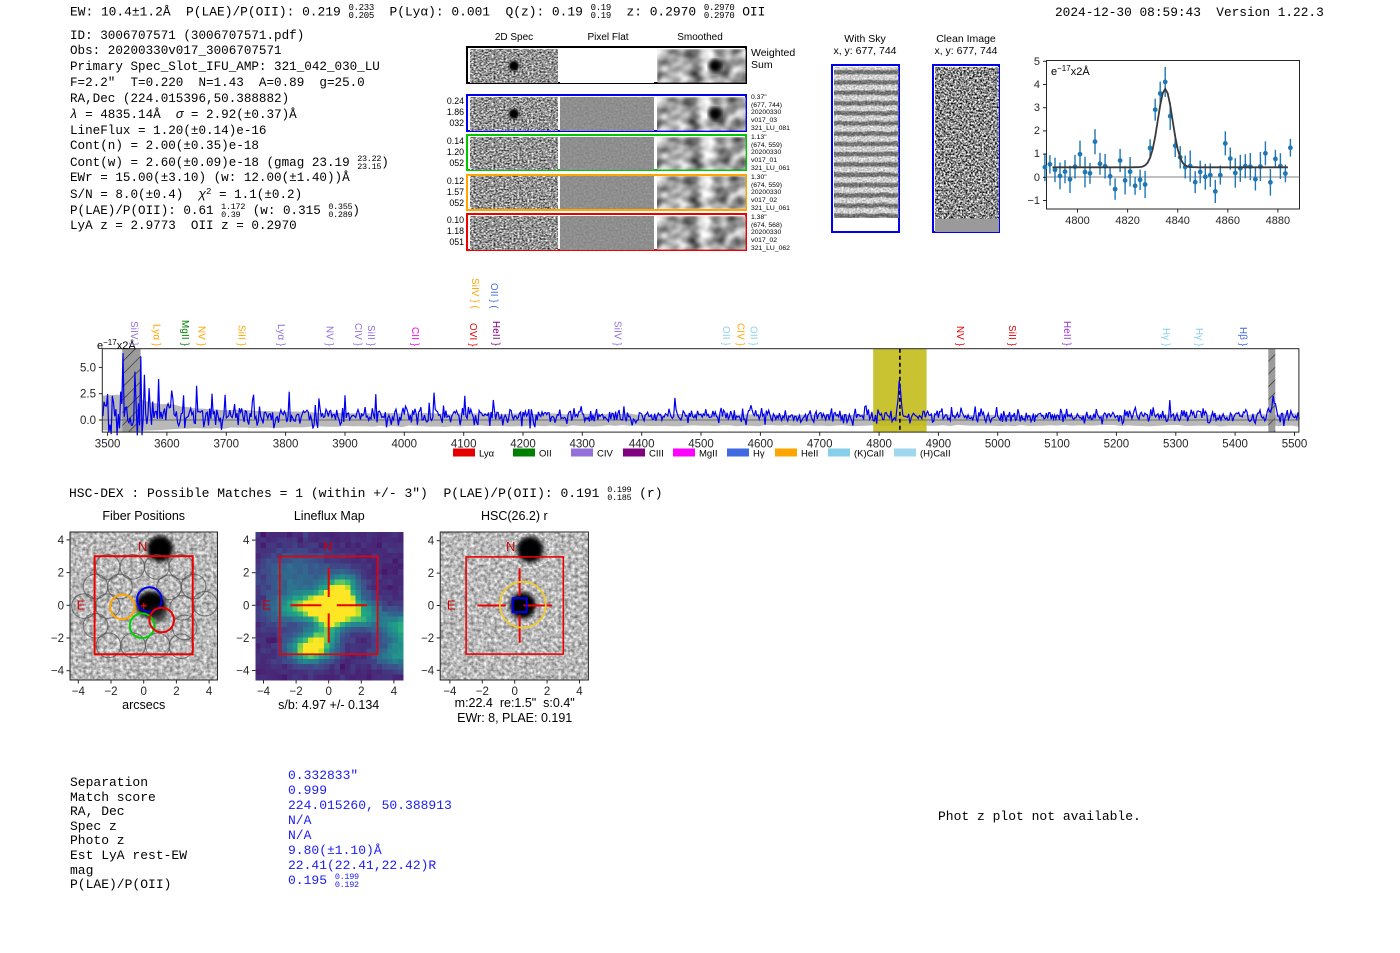 Image resolution: width=1400 pixels, height=953 pixels. What do you see at coordinates (1127, 221) in the screenshot?
I see `svg-text: 4820` at bounding box center [1127, 221].